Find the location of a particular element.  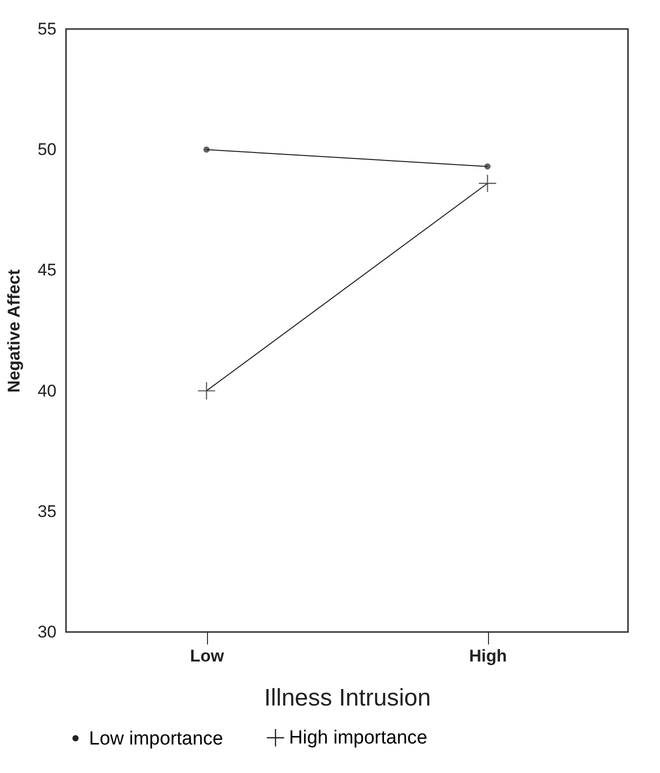

y-tick-label: 55 is located at coordinates (47, 29).